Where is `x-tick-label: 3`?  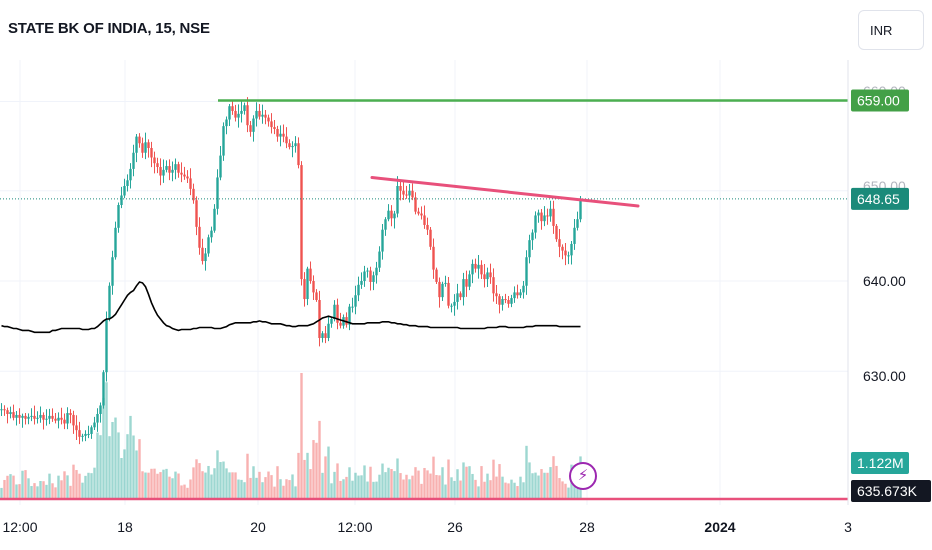
x-tick-label: 3 is located at coordinates (848, 527).